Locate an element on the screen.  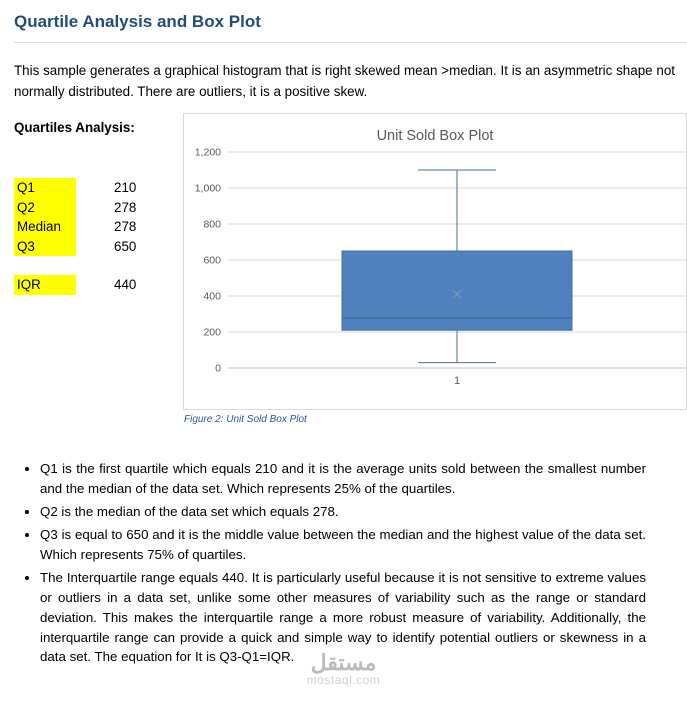
quartile-label-q3: Q3 is located at coordinates (45, 246).